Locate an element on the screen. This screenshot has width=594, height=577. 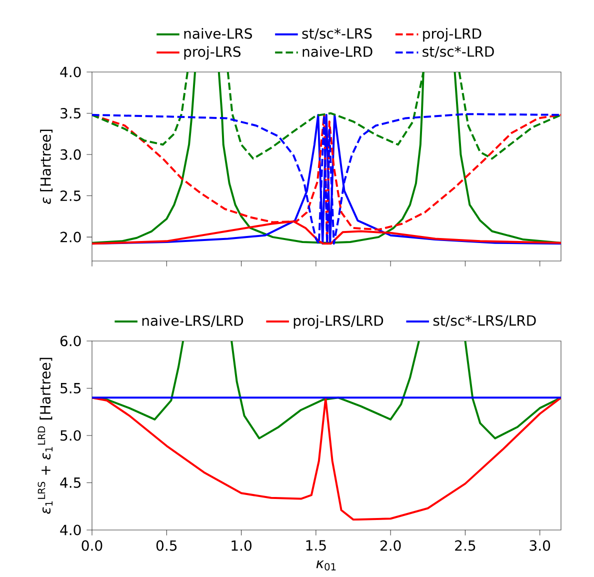
x-tick-label: 1.5 is located at coordinates (316, 545).